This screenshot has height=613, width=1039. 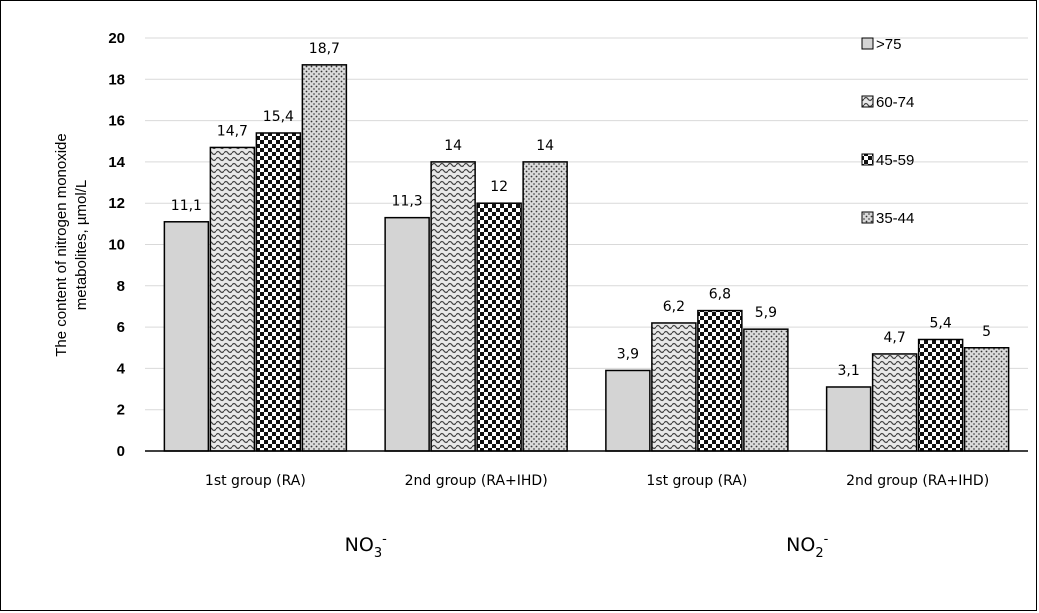 What do you see at coordinates (940, 323) in the screenshot?
I see `data-label: 5,4` at bounding box center [940, 323].